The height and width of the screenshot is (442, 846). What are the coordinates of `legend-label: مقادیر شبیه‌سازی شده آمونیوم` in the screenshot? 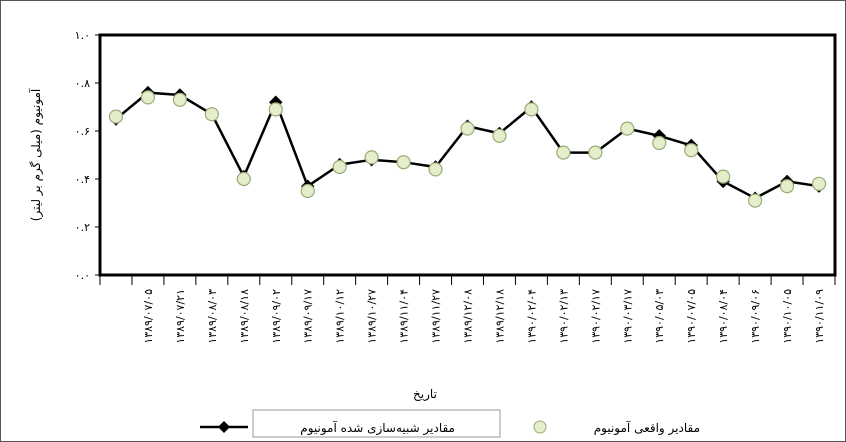 It's located at (377, 428).